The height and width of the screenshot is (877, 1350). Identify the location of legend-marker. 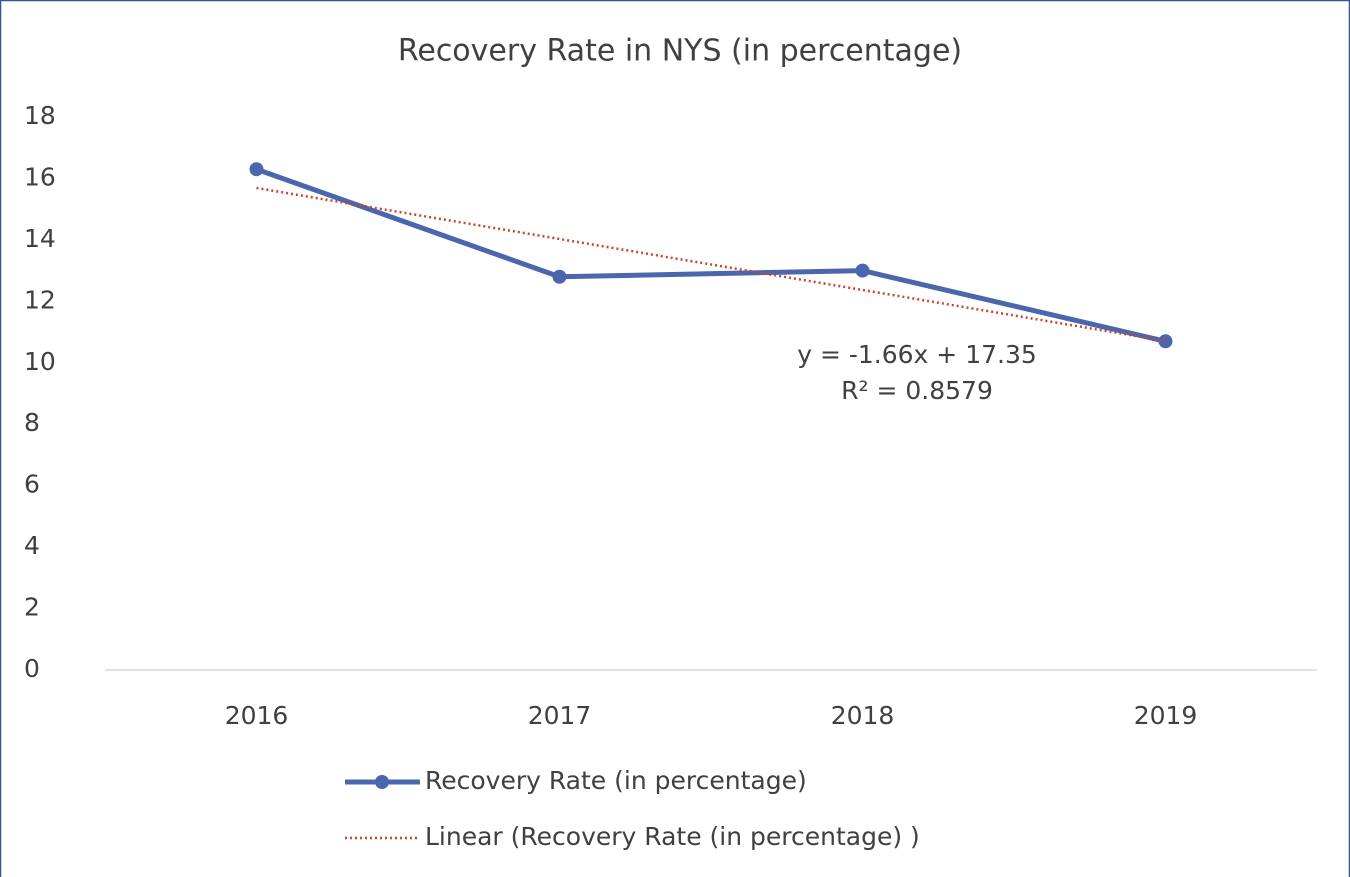
(382, 782).